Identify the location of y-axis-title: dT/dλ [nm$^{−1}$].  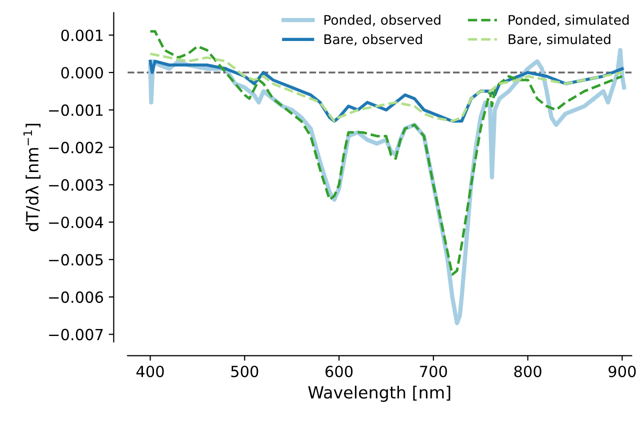
(32, 178).